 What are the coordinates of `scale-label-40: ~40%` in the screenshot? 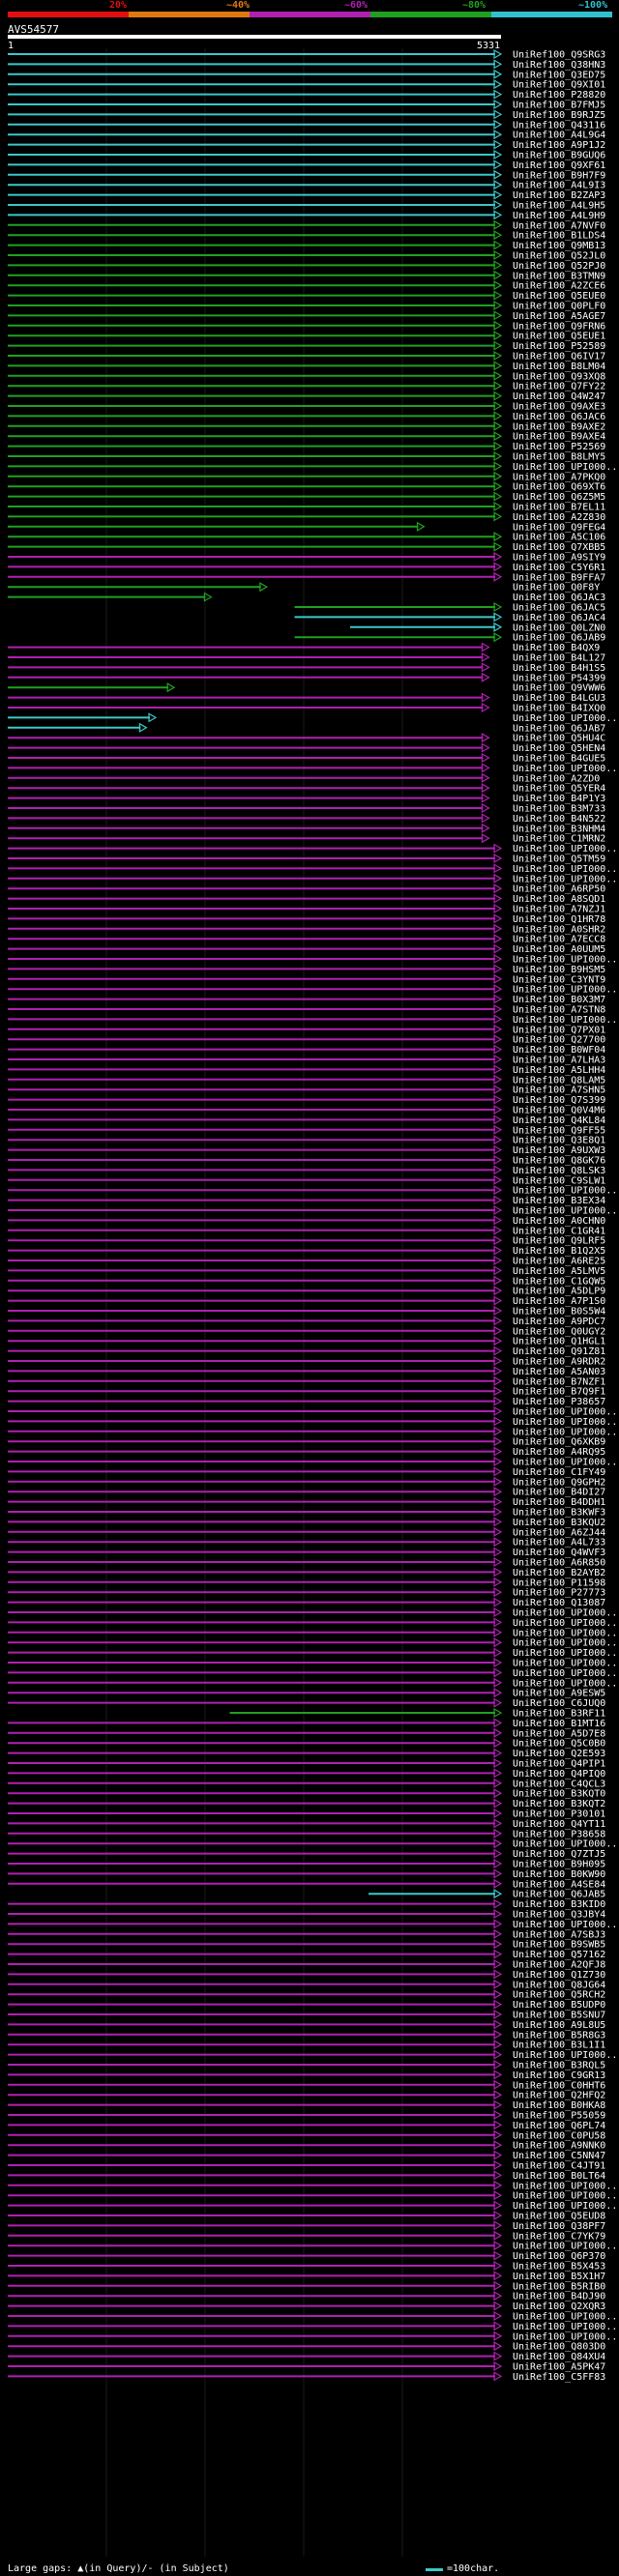 It's located at (238, 5).